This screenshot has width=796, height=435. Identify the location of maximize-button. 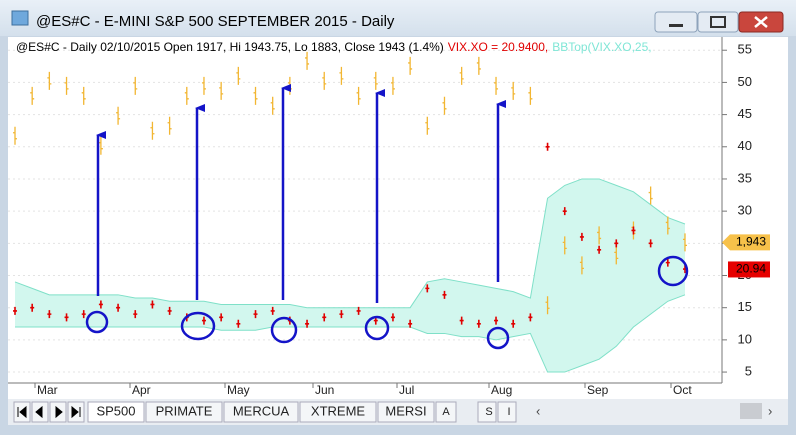
(718, 22).